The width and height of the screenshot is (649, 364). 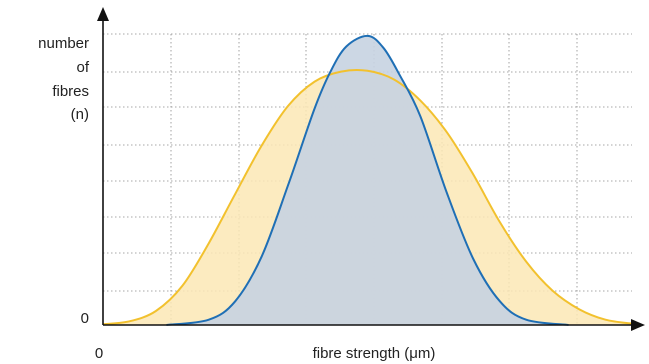 I want to click on y-axis-label-line-1: number, so click(x=63, y=43).